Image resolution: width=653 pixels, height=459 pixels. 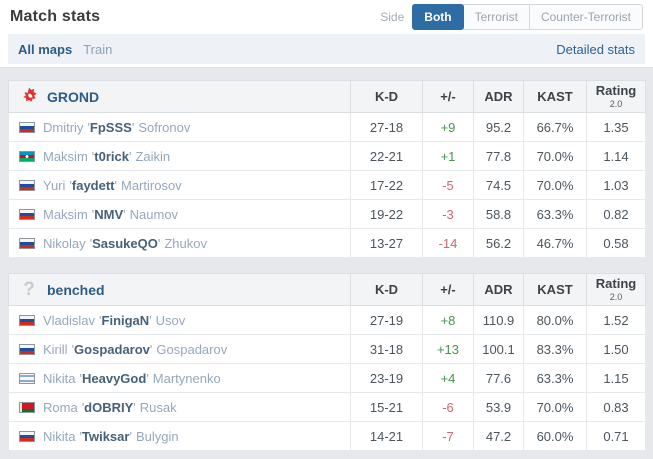 What do you see at coordinates (386, 320) in the screenshot?
I see `stat-kd: 27-19` at bounding box center [386, 320].